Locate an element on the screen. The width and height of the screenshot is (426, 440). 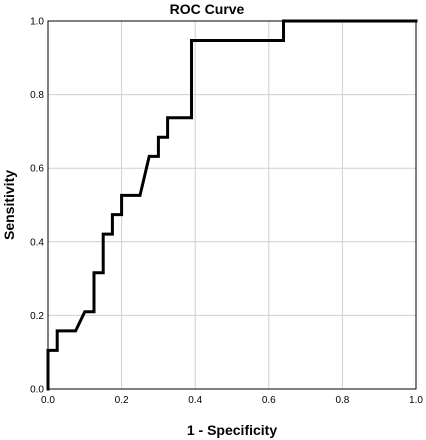
y-tick-label: 0.2 is located at coordinates (37, 316).